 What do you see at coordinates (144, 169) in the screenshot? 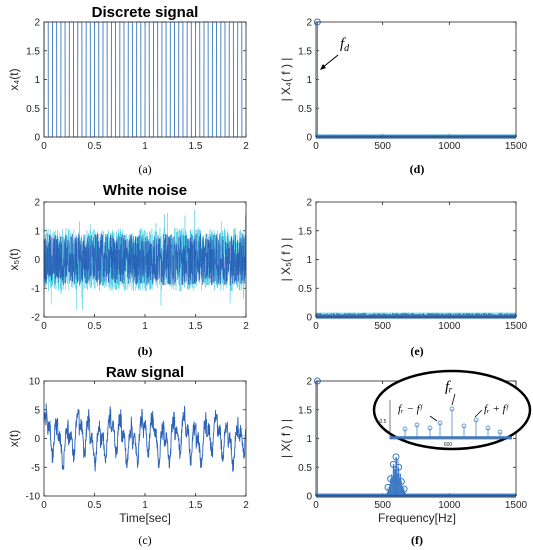
I see `panel-label-a: (a)` at bounding box center [144, 169].